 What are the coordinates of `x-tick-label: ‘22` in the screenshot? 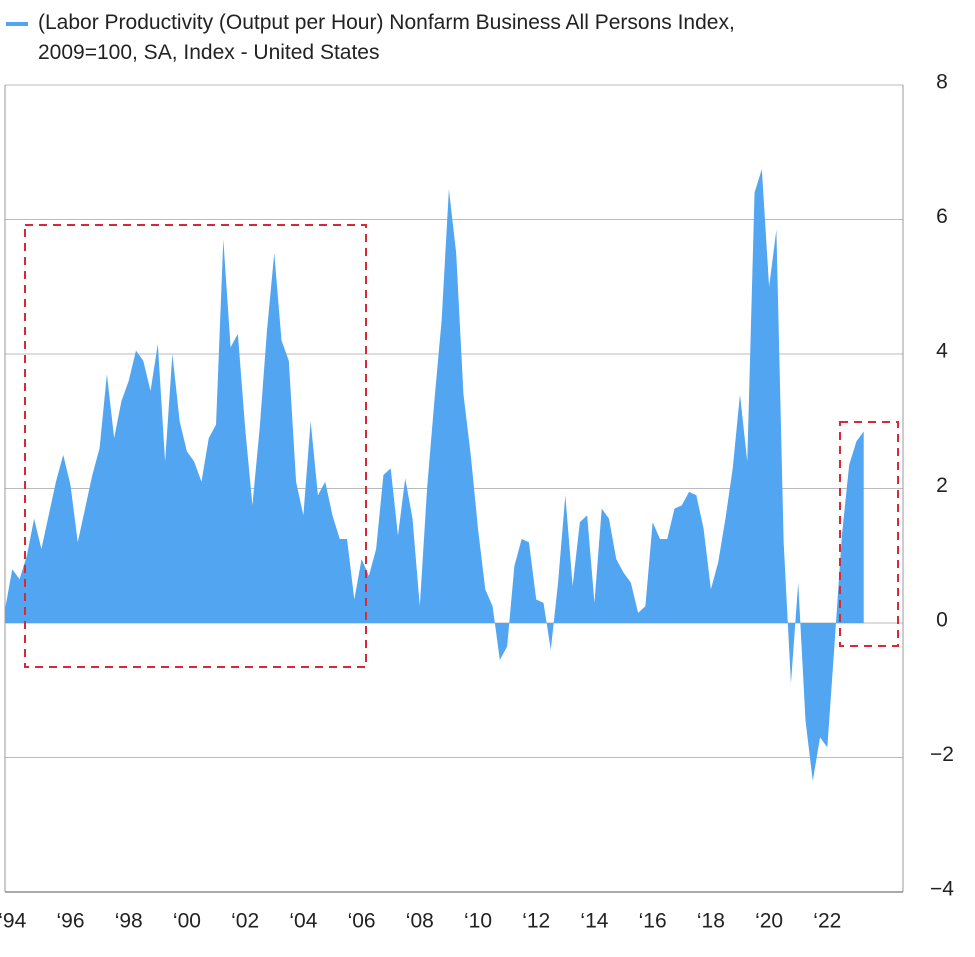 It's located at (827, 921).